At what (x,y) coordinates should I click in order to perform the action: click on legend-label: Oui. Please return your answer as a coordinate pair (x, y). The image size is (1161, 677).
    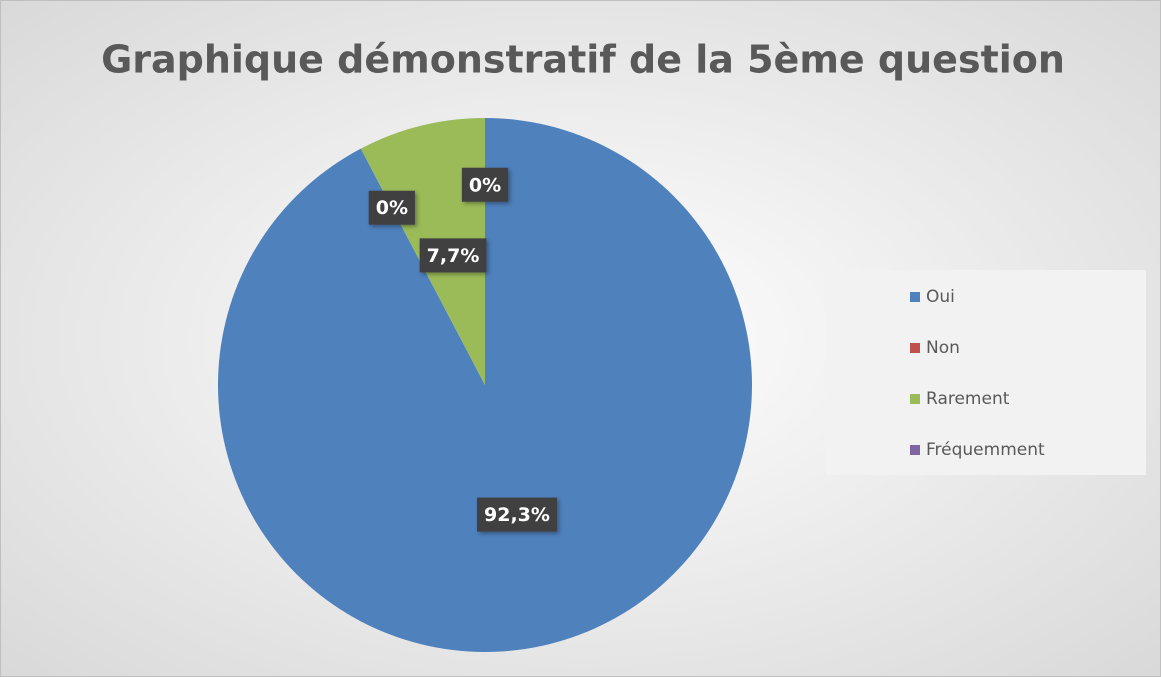
    Looking at the image, I should click on (940, 297).